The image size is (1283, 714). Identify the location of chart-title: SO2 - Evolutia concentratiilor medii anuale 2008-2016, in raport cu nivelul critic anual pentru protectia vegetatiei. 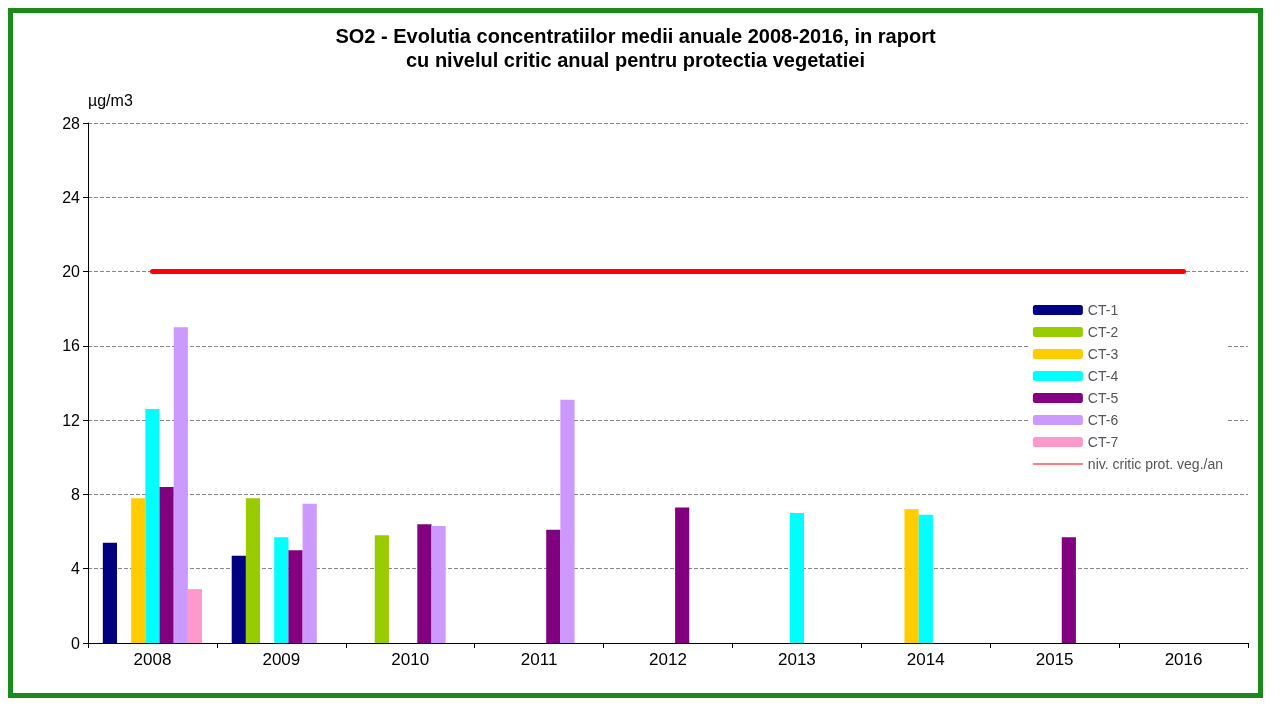
(635, 48).